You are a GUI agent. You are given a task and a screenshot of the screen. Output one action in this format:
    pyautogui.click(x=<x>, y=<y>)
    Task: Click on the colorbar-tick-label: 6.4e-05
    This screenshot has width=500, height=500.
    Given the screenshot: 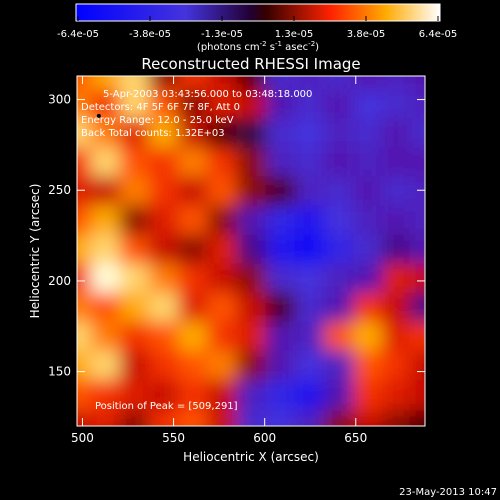 What is the action you would take?
    pyautogui.click(x=438, y=34)
    